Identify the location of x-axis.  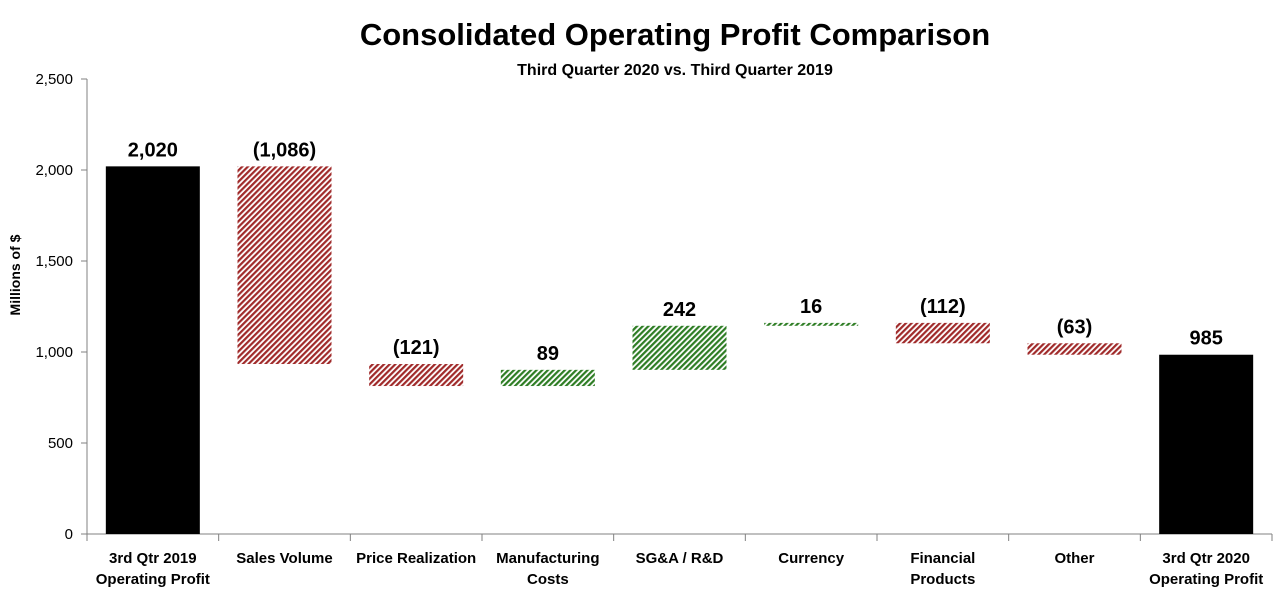
(679, 537).